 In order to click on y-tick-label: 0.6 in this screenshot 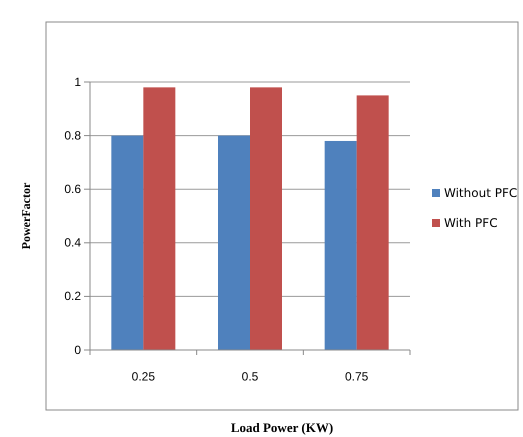, I will do `click(73, 189)`.